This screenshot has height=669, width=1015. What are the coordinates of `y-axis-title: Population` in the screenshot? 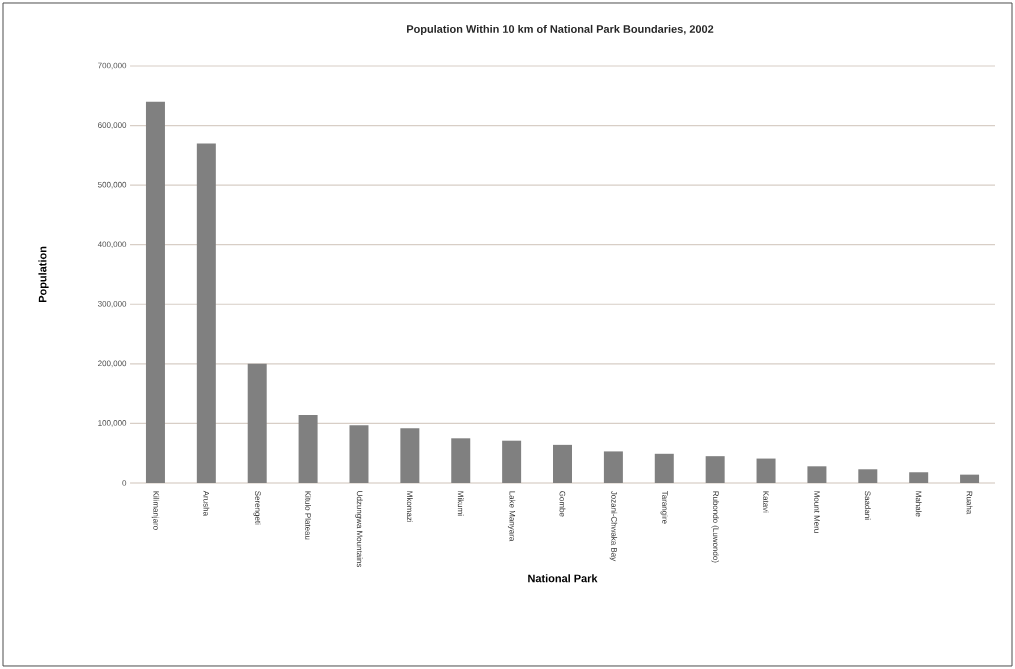 It's located at (43, 274).